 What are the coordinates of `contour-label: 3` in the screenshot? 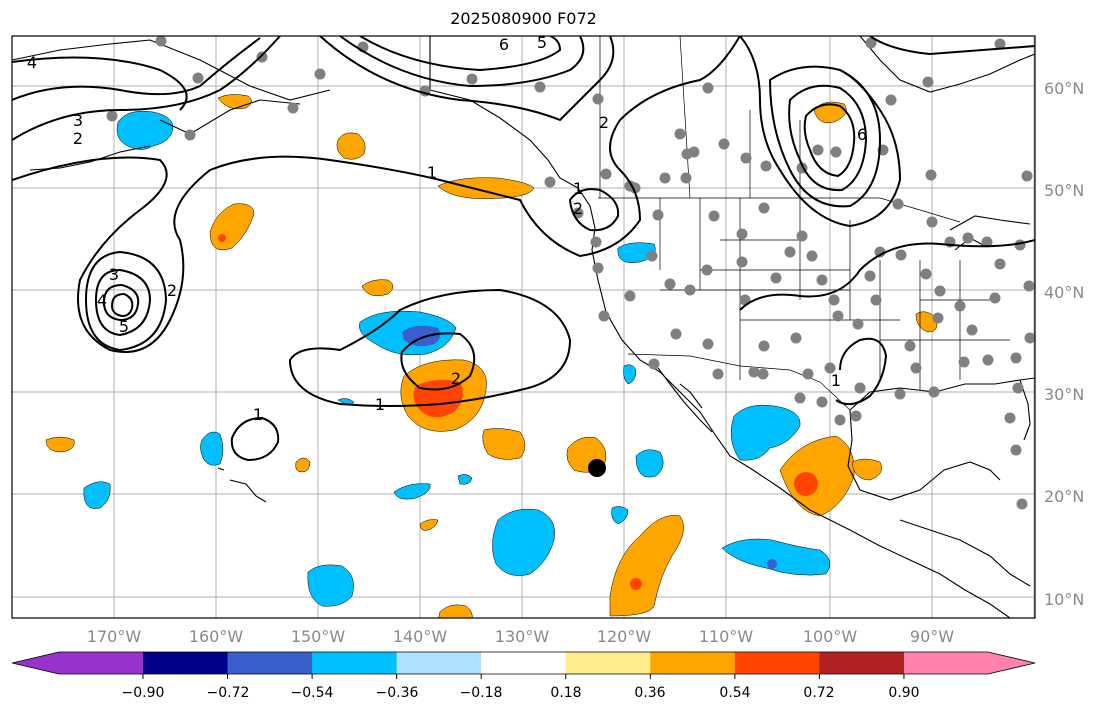 It's located at (78, 120).